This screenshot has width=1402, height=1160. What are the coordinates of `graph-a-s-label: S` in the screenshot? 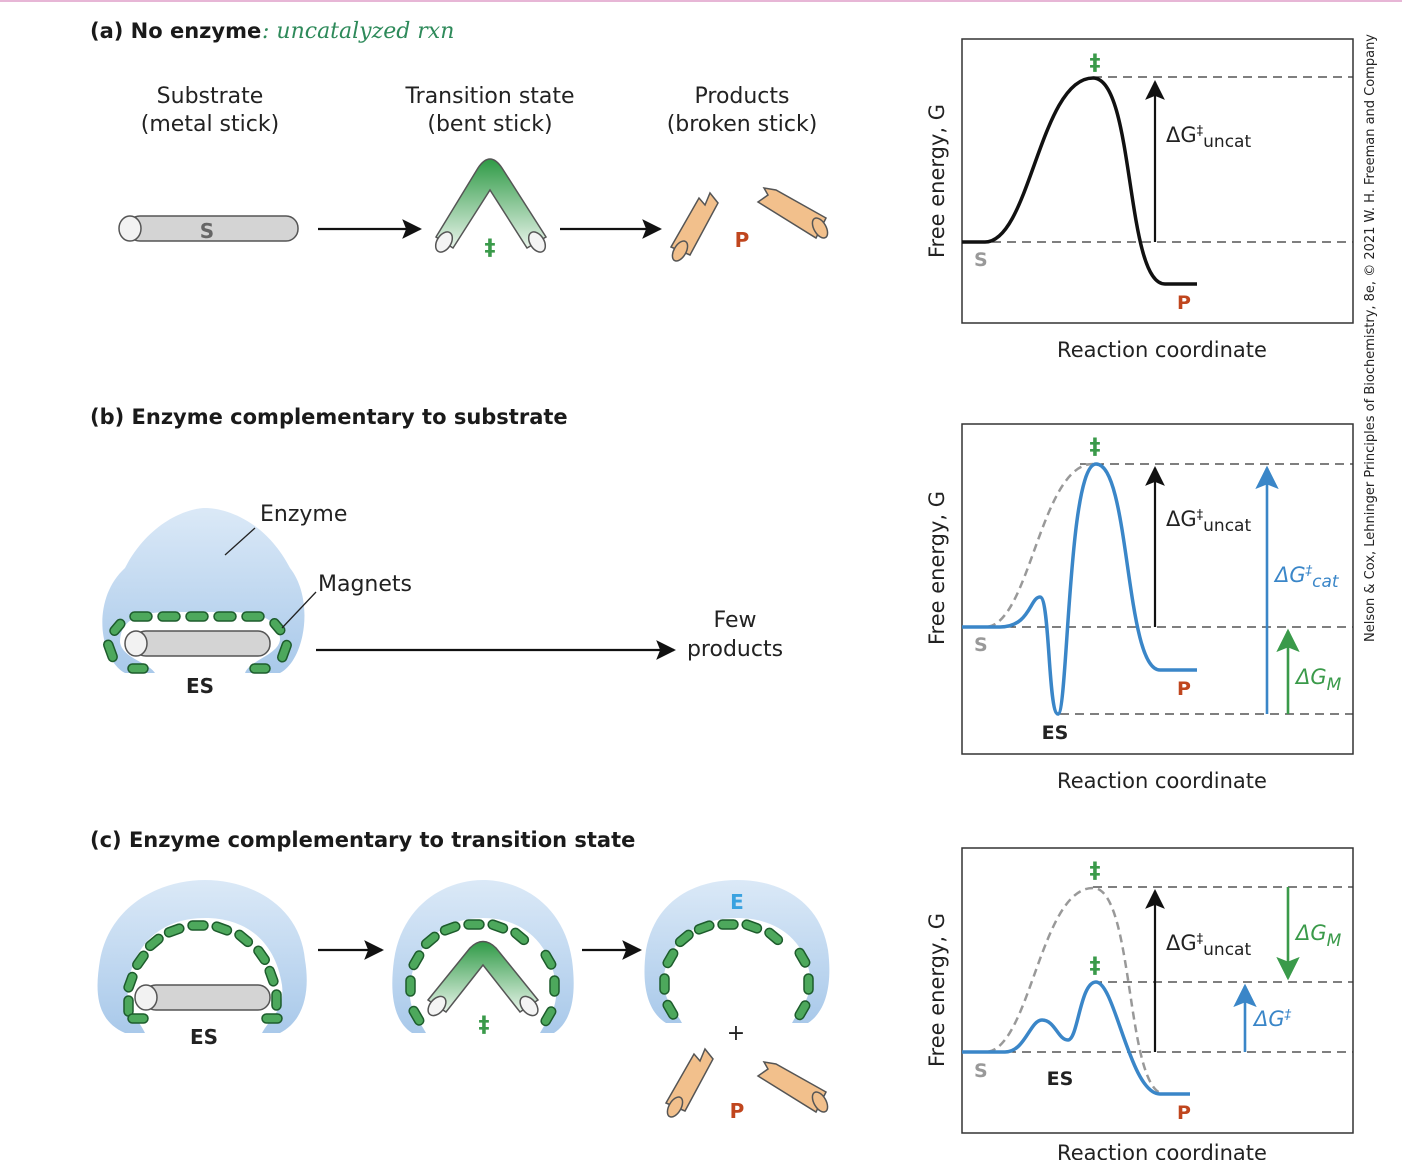 It's located at (981, 260).